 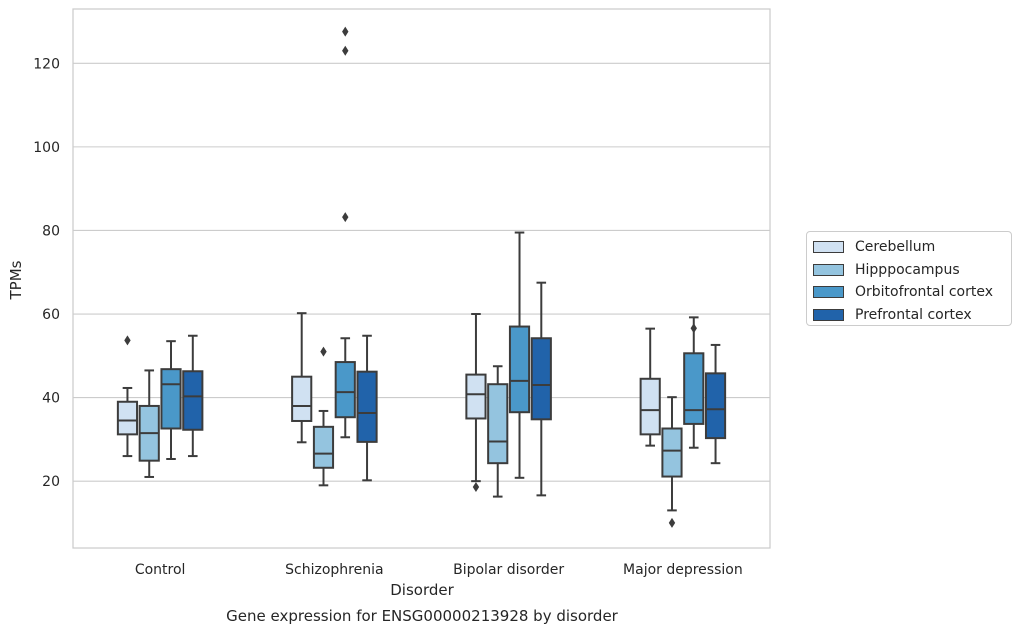 I want to click on legend-label: Hipppocampus, so click(x=907, y=269).